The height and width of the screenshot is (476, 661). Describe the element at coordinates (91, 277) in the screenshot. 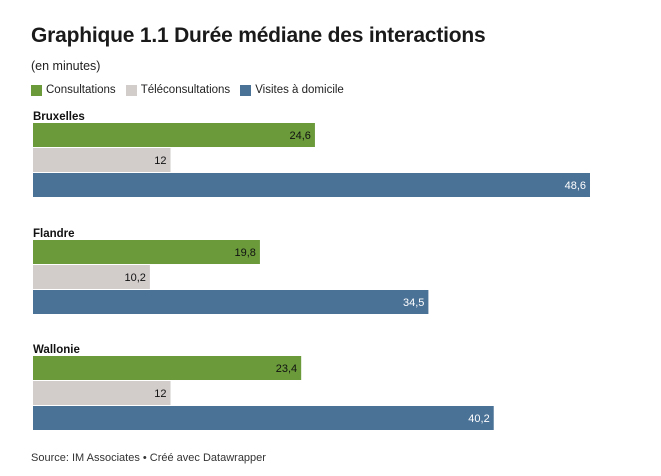

I see `bar-flandre-teleconsultations` at that location.